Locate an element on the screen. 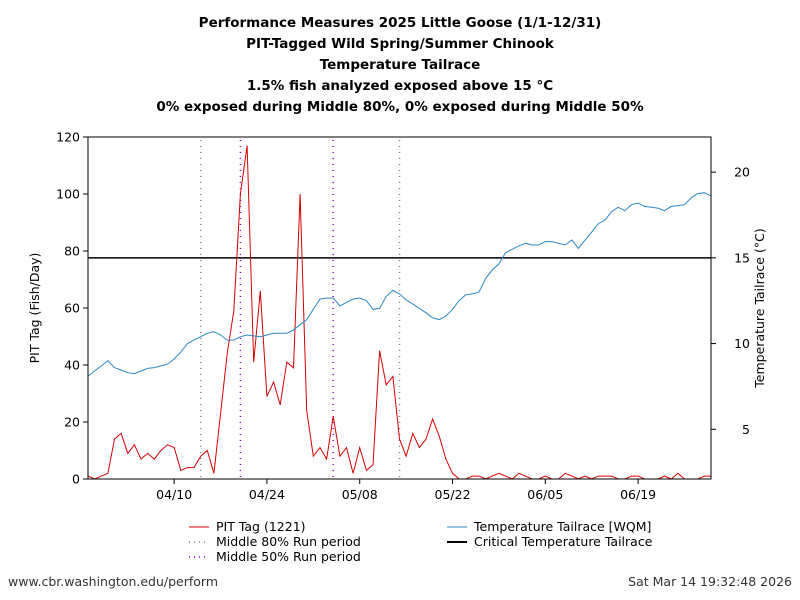 The image size is (800, 600). legend-pit-tag: PIT Tag (1221) is located at coordinates (261, 526).